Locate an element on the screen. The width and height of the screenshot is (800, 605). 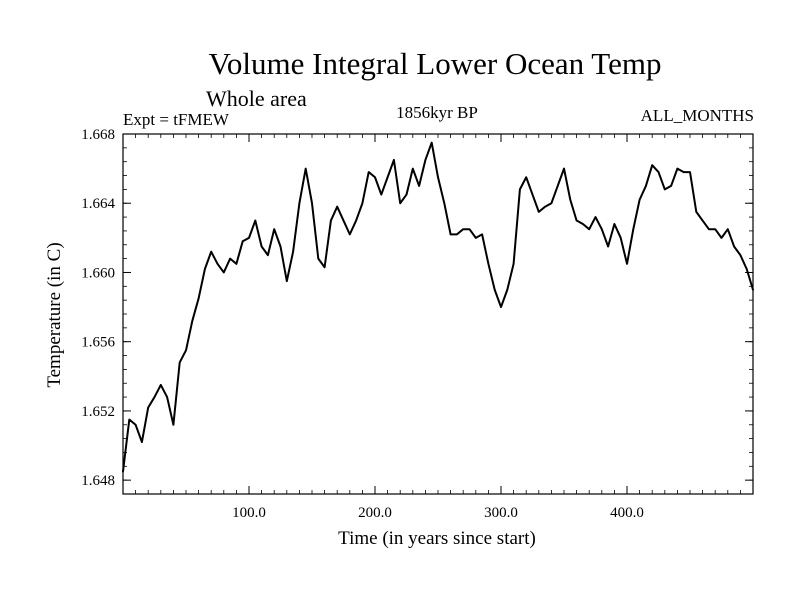
x-tick-label: 200.0 is located at coordinates (375, 513).